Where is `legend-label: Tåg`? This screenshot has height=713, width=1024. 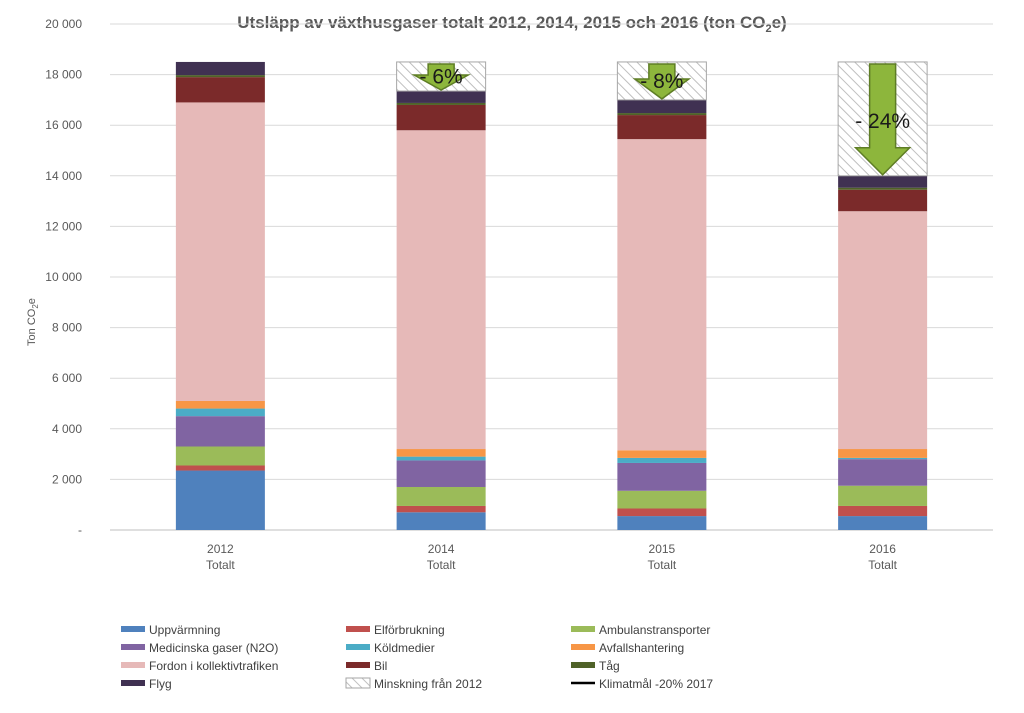 legend-label: Tåg is located at coordinates (609, 666).